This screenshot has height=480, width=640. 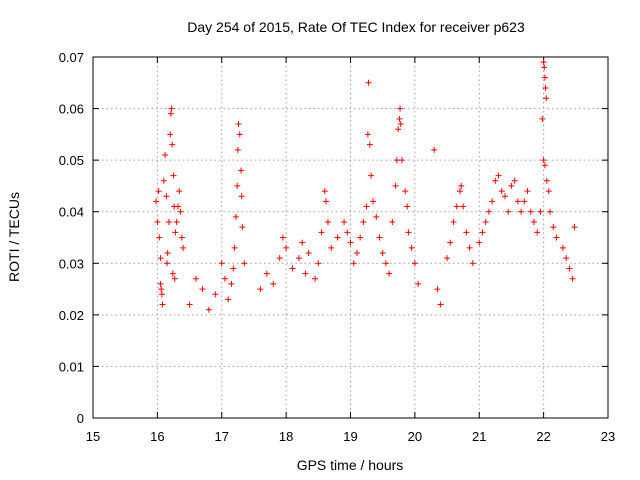 I want to click on x-tick-label: 21, so click(x=479, y=436).